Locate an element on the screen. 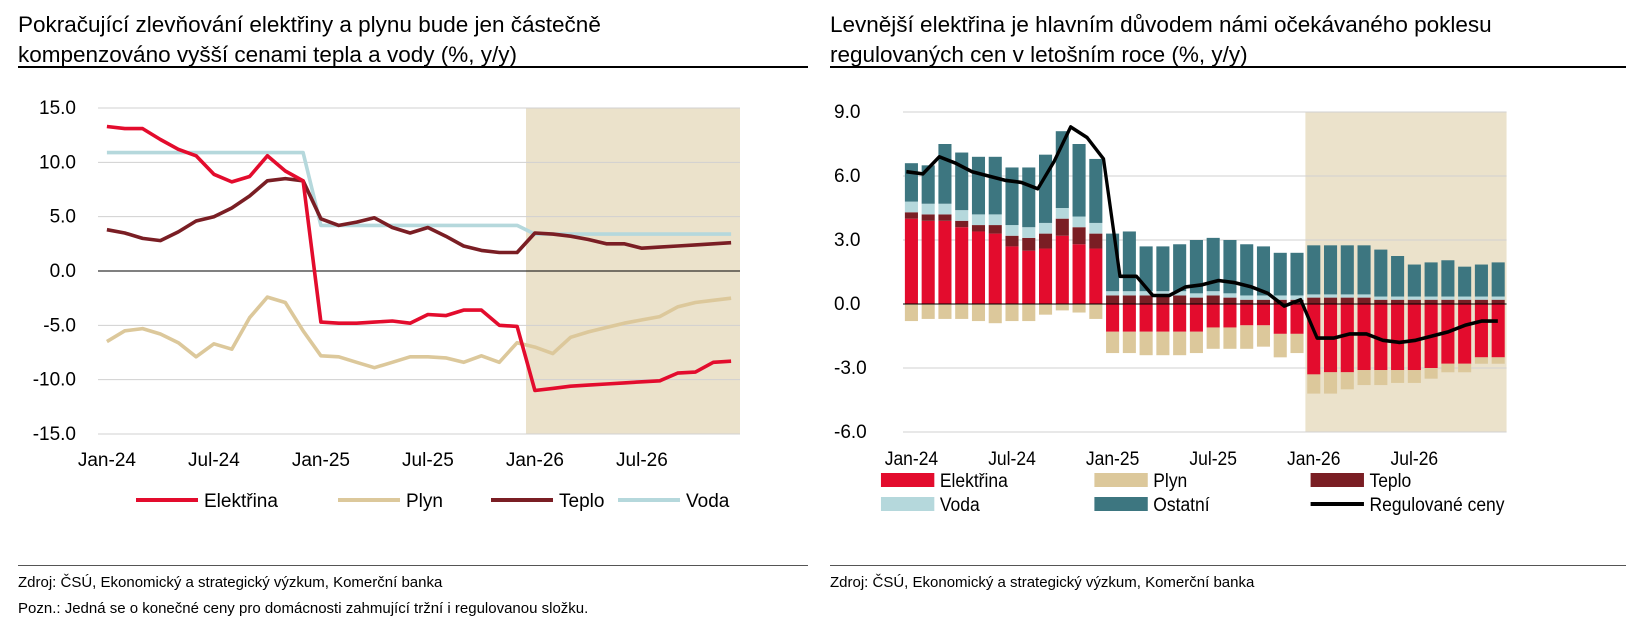  legend-label: Voda is located at coordinates (708, 501).